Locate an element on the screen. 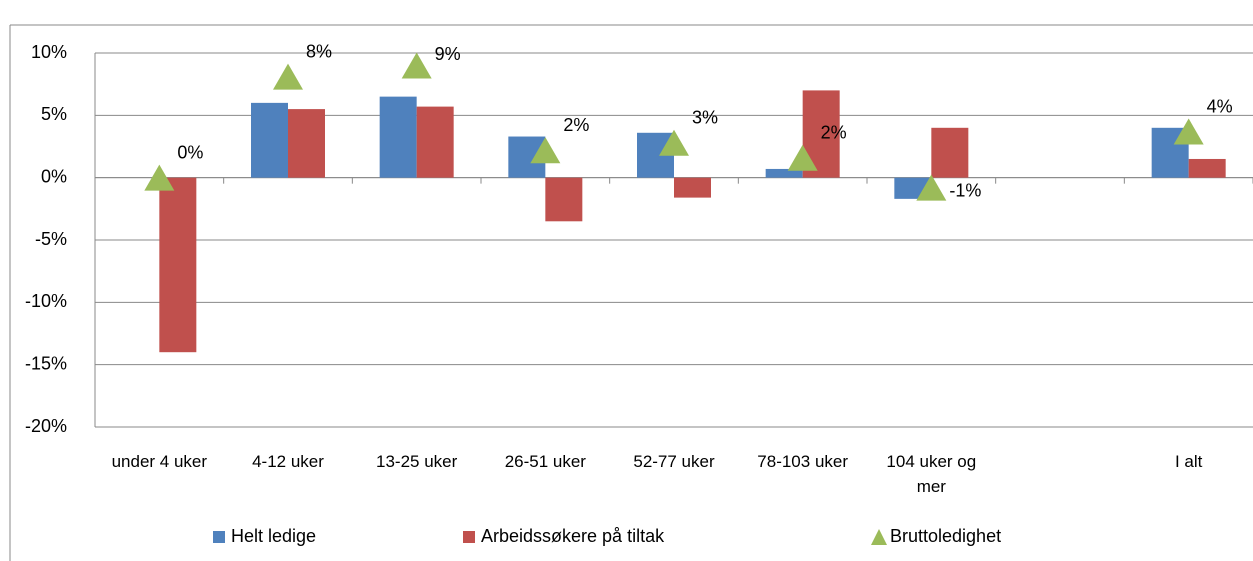 This screenshot has width=1253, height=561. data-label: 3% is located at coordinates (705, 118).